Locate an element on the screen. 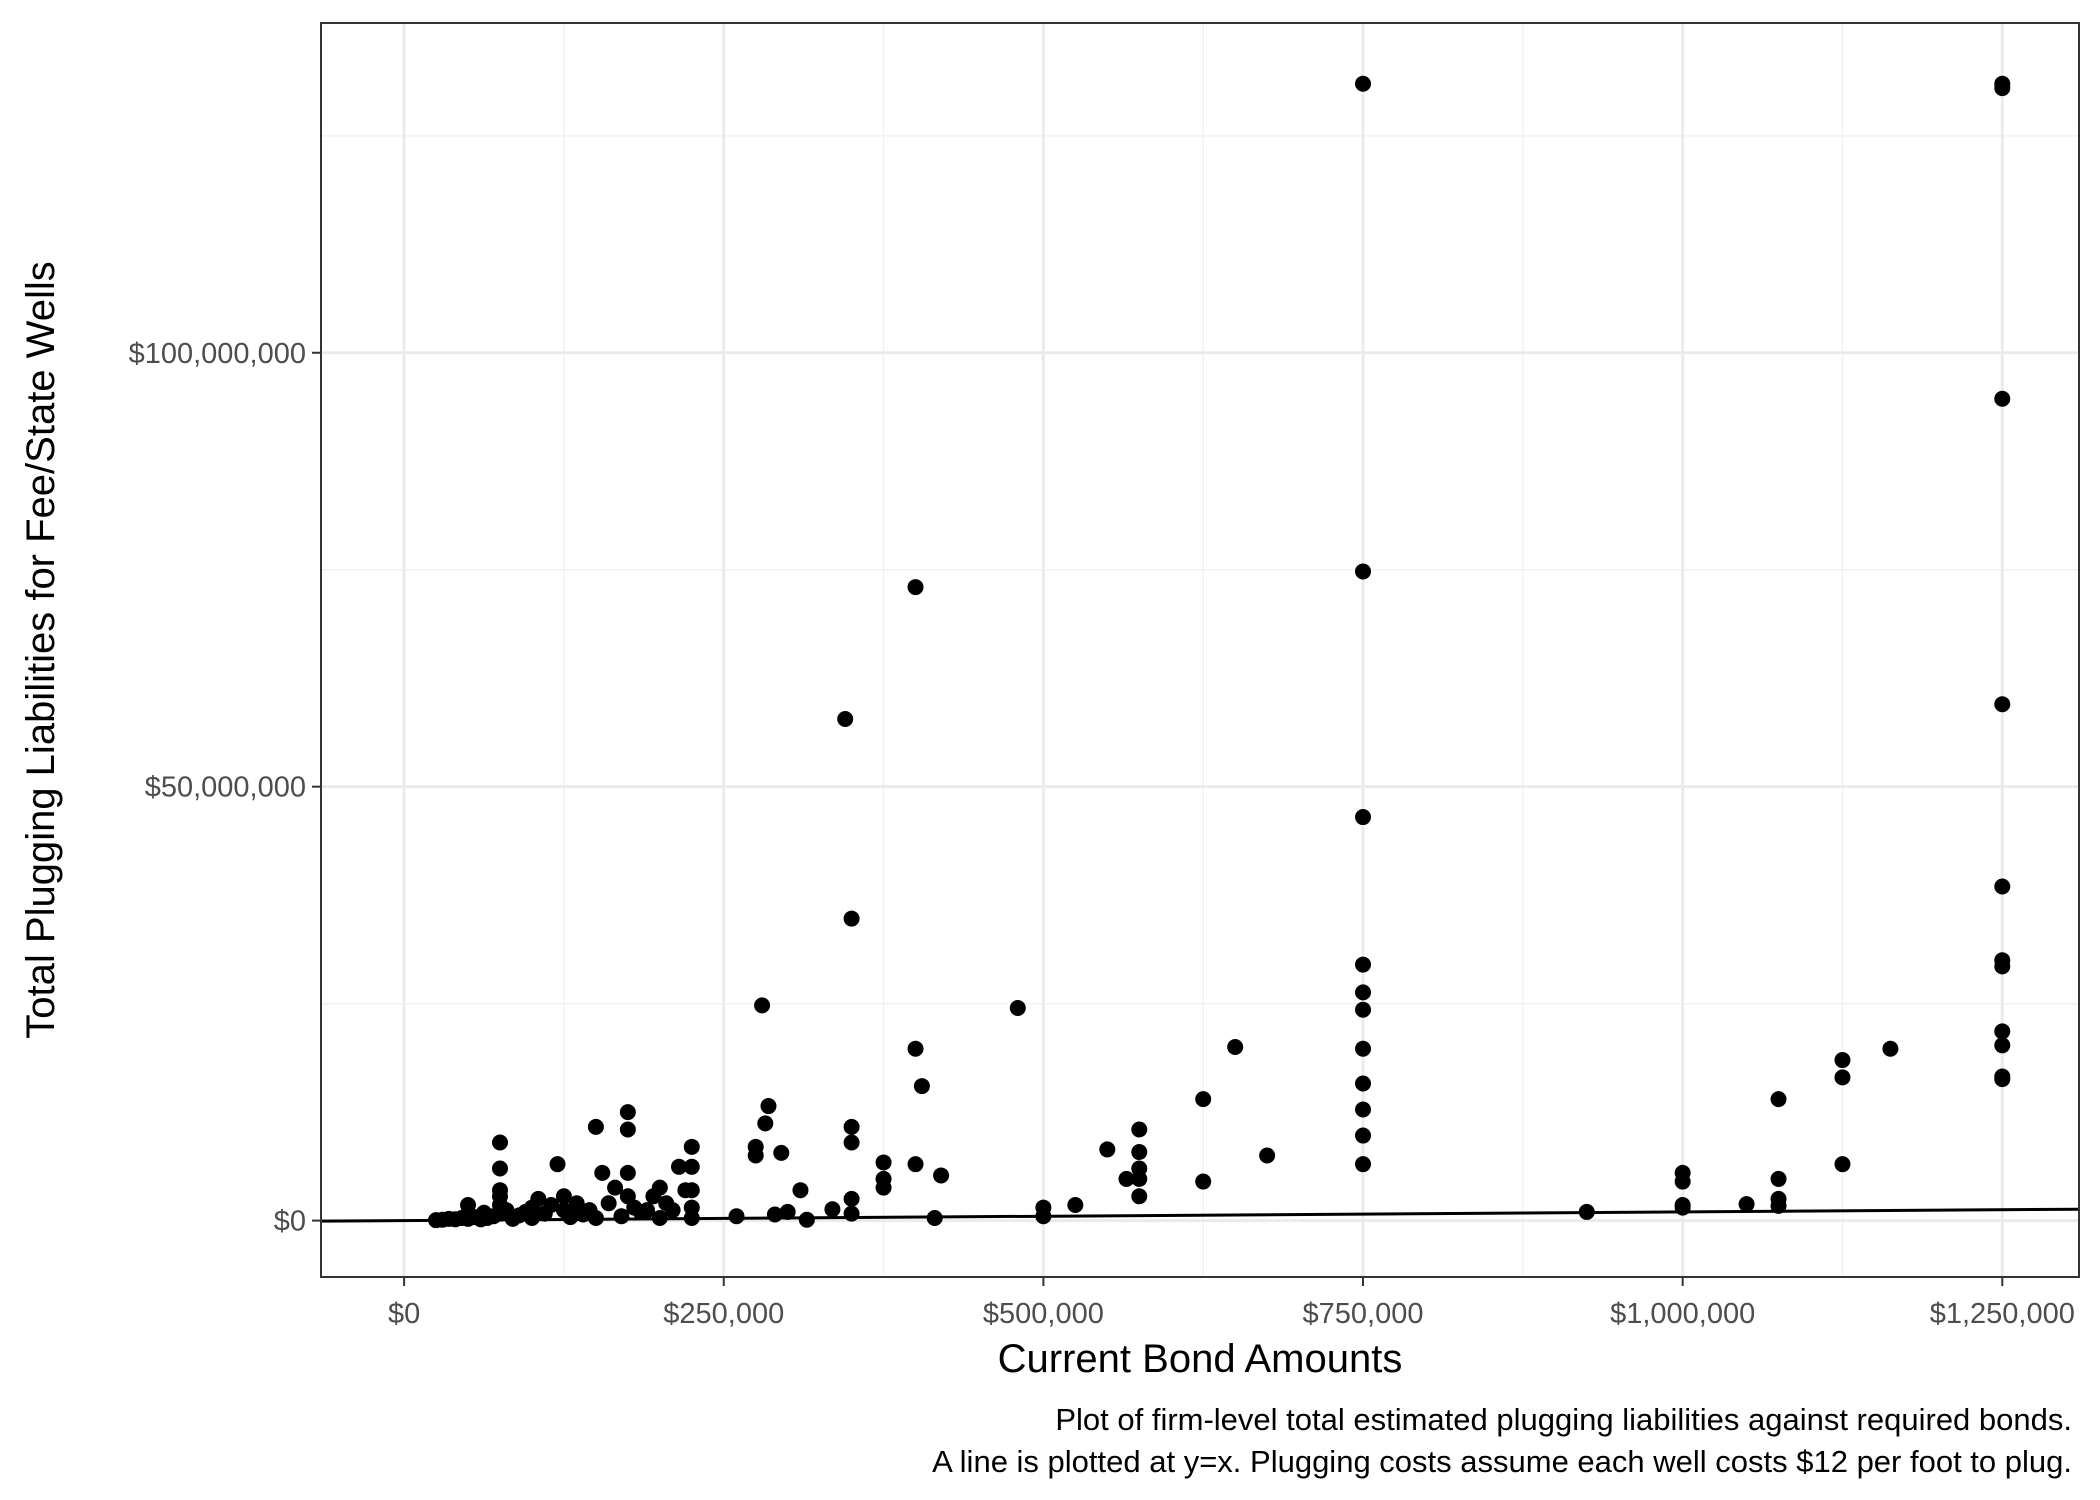  y-tick-label: $50,000,000 is located at coordinates (225, 788).